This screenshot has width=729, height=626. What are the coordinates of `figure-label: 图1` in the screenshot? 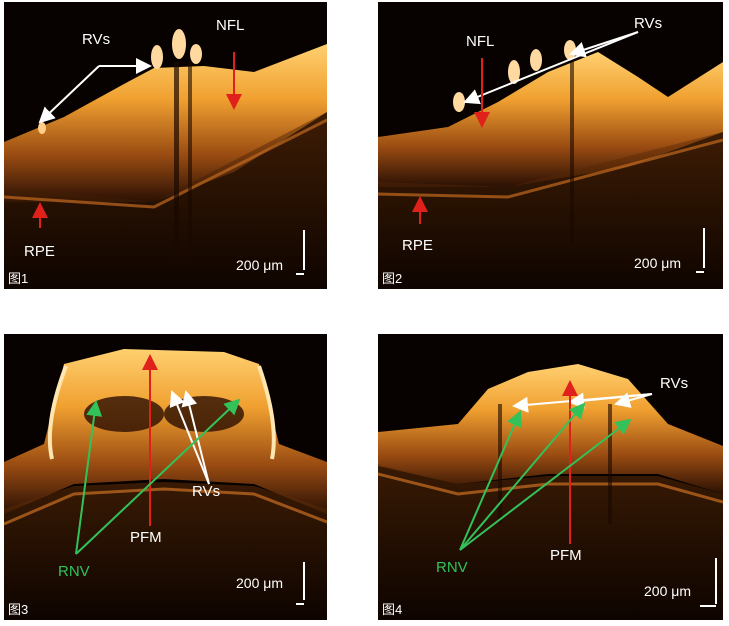 It's located at (18, 278).